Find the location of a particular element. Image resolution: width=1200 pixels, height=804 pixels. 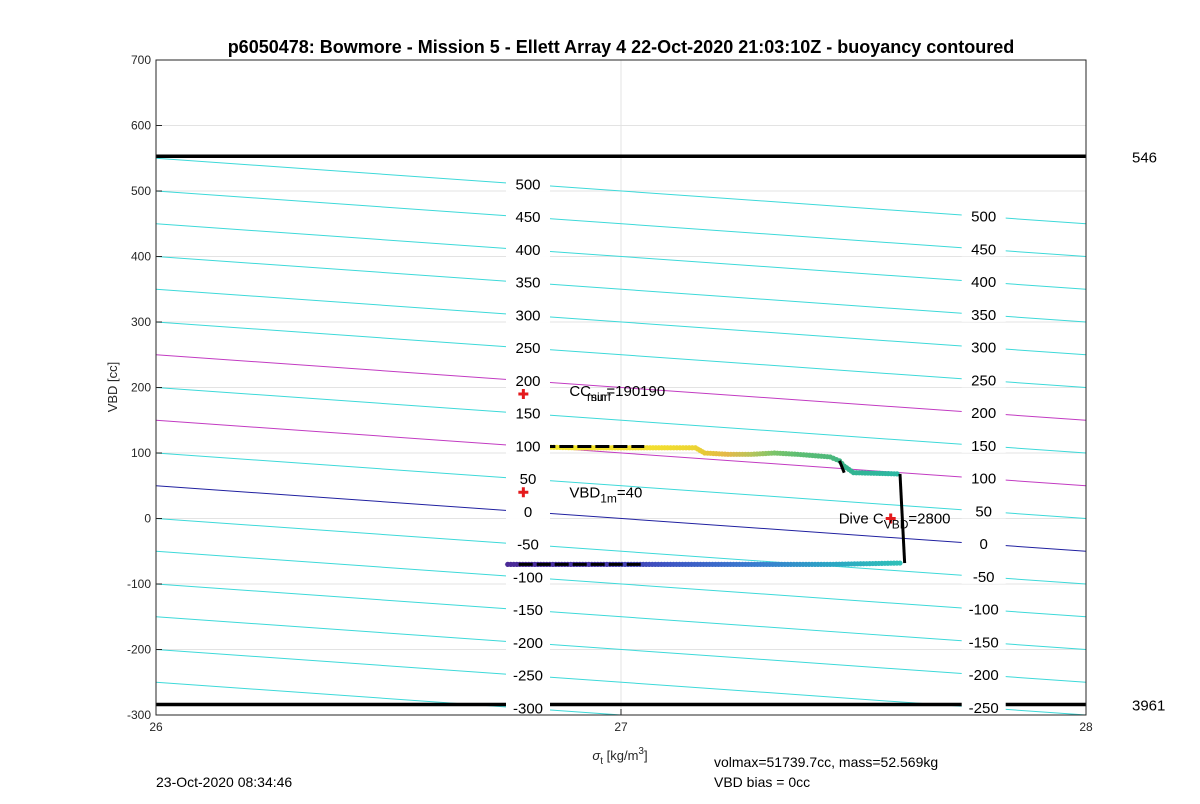

contour-label: 150 is located at coordinates (527, 414).